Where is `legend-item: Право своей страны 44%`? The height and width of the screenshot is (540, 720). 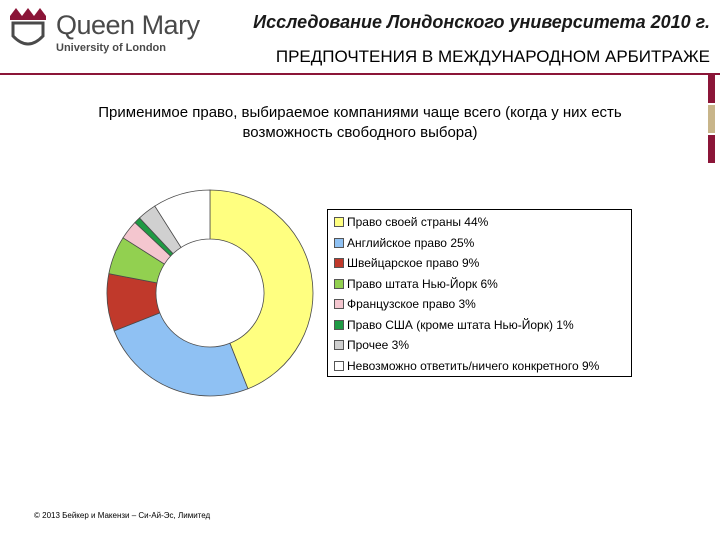 legend-item: Право своей страны 44% is located at coordinates (411, 222).